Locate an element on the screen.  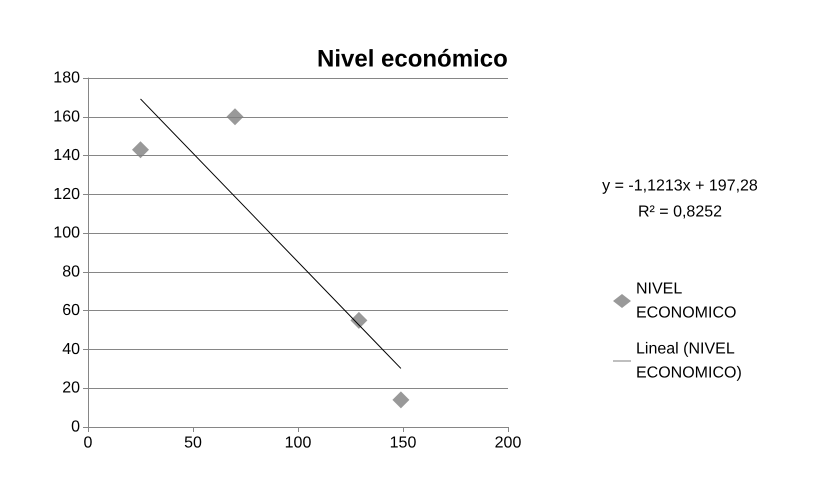
y-tick-label: 100 is located at coordinates (66, 233).